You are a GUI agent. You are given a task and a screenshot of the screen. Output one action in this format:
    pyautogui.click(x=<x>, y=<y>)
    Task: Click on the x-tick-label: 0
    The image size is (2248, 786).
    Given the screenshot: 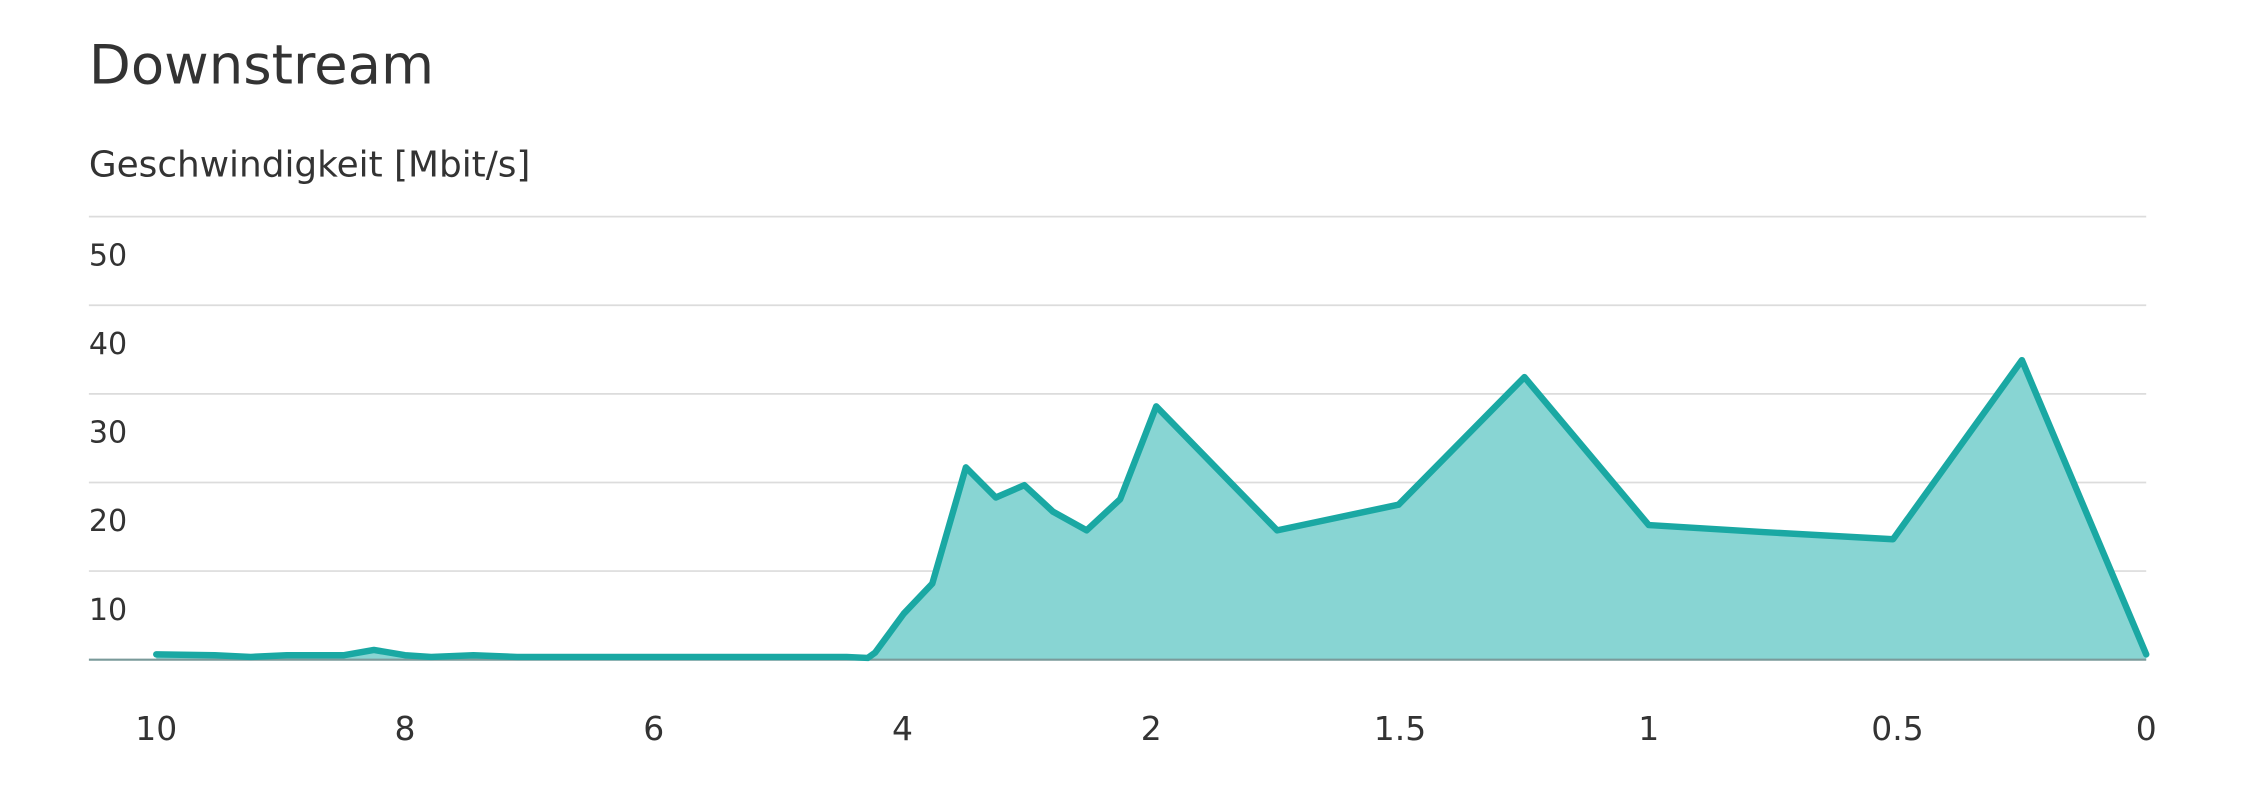 What is the action you would take?
    pyautogui.click(x=2146, y=728)
    